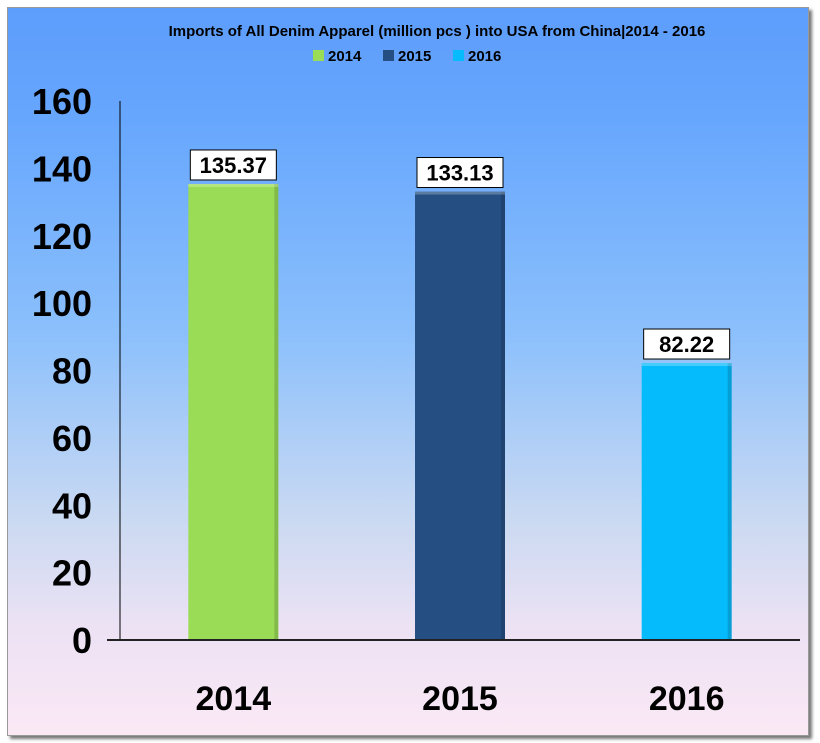 The height and width of the screenshot is (743, 820). Describe the element at coordinates (62, 303) in the screenshot. I see `y-tick-label: 100` at that location.